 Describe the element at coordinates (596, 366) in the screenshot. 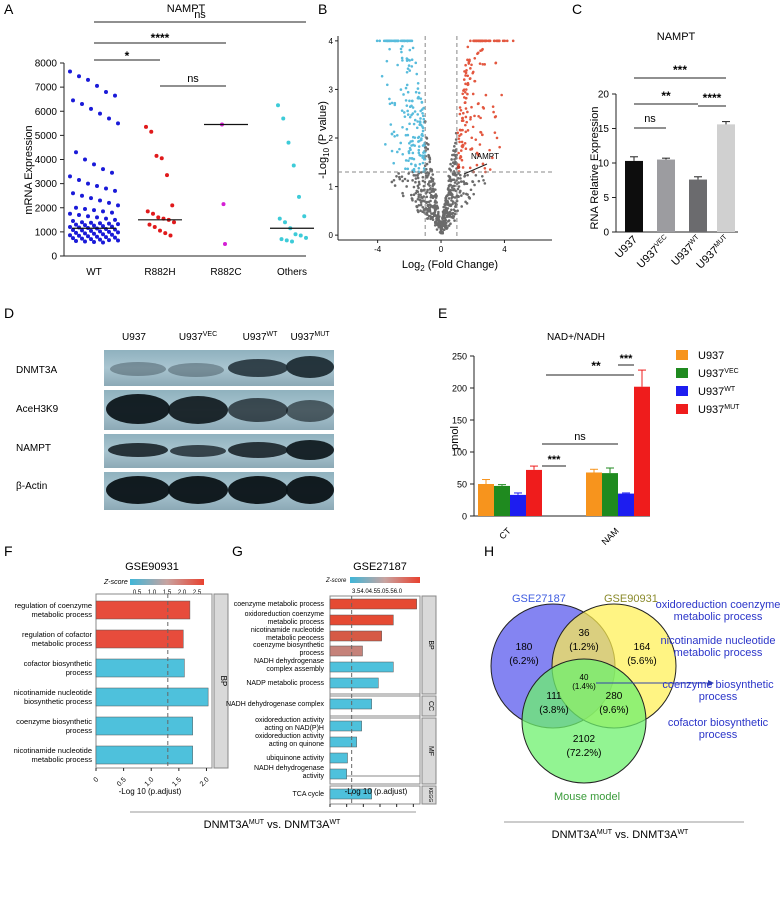

I see `sig-e-top: **` at that location.